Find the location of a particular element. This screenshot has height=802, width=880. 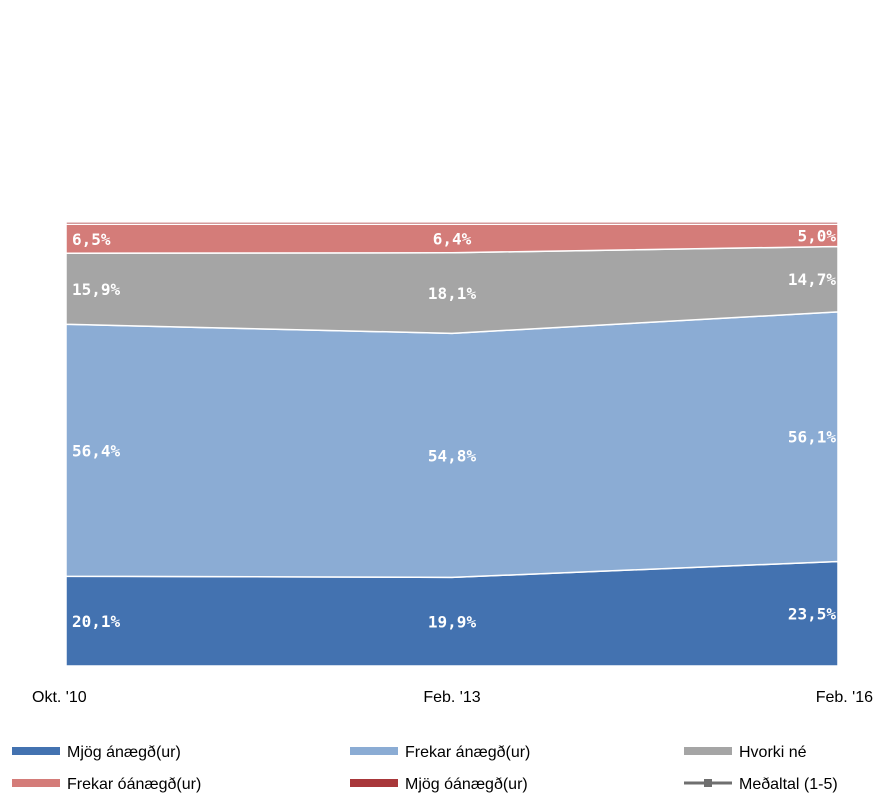

segment-label: 19,9% is located at coordinates (452, 622).